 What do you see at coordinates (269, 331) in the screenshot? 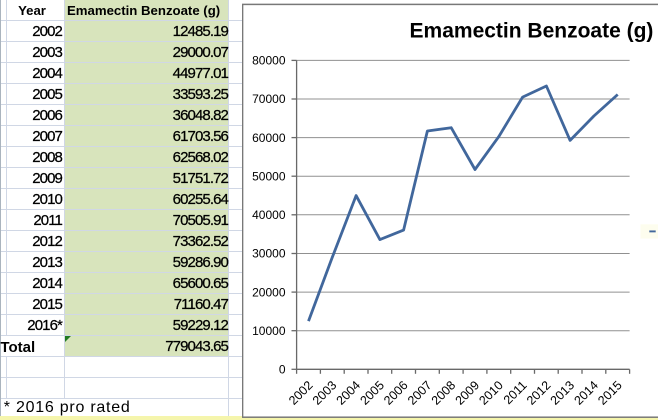
I see `svg-text: 10000` at bounding box center [269, 331].